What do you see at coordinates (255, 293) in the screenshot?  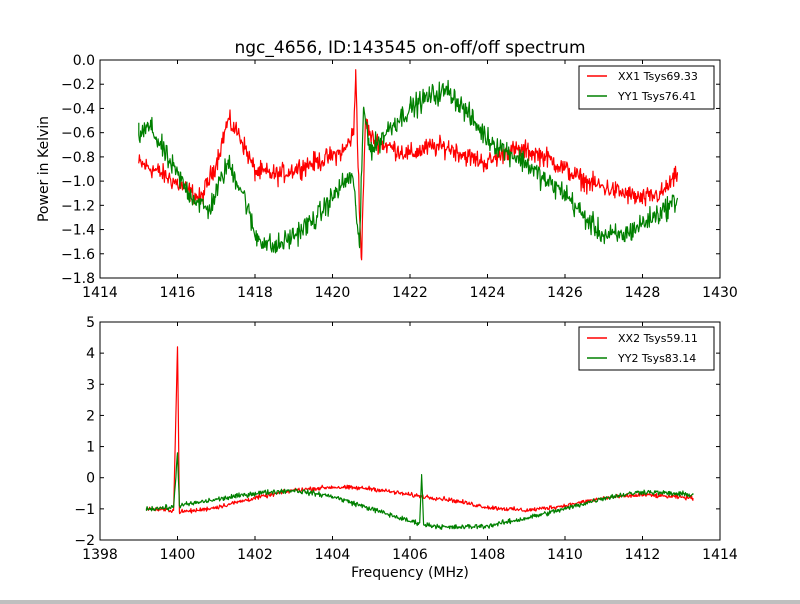 I see `x-tick-label: 1418` at bounding box center [255, 293].